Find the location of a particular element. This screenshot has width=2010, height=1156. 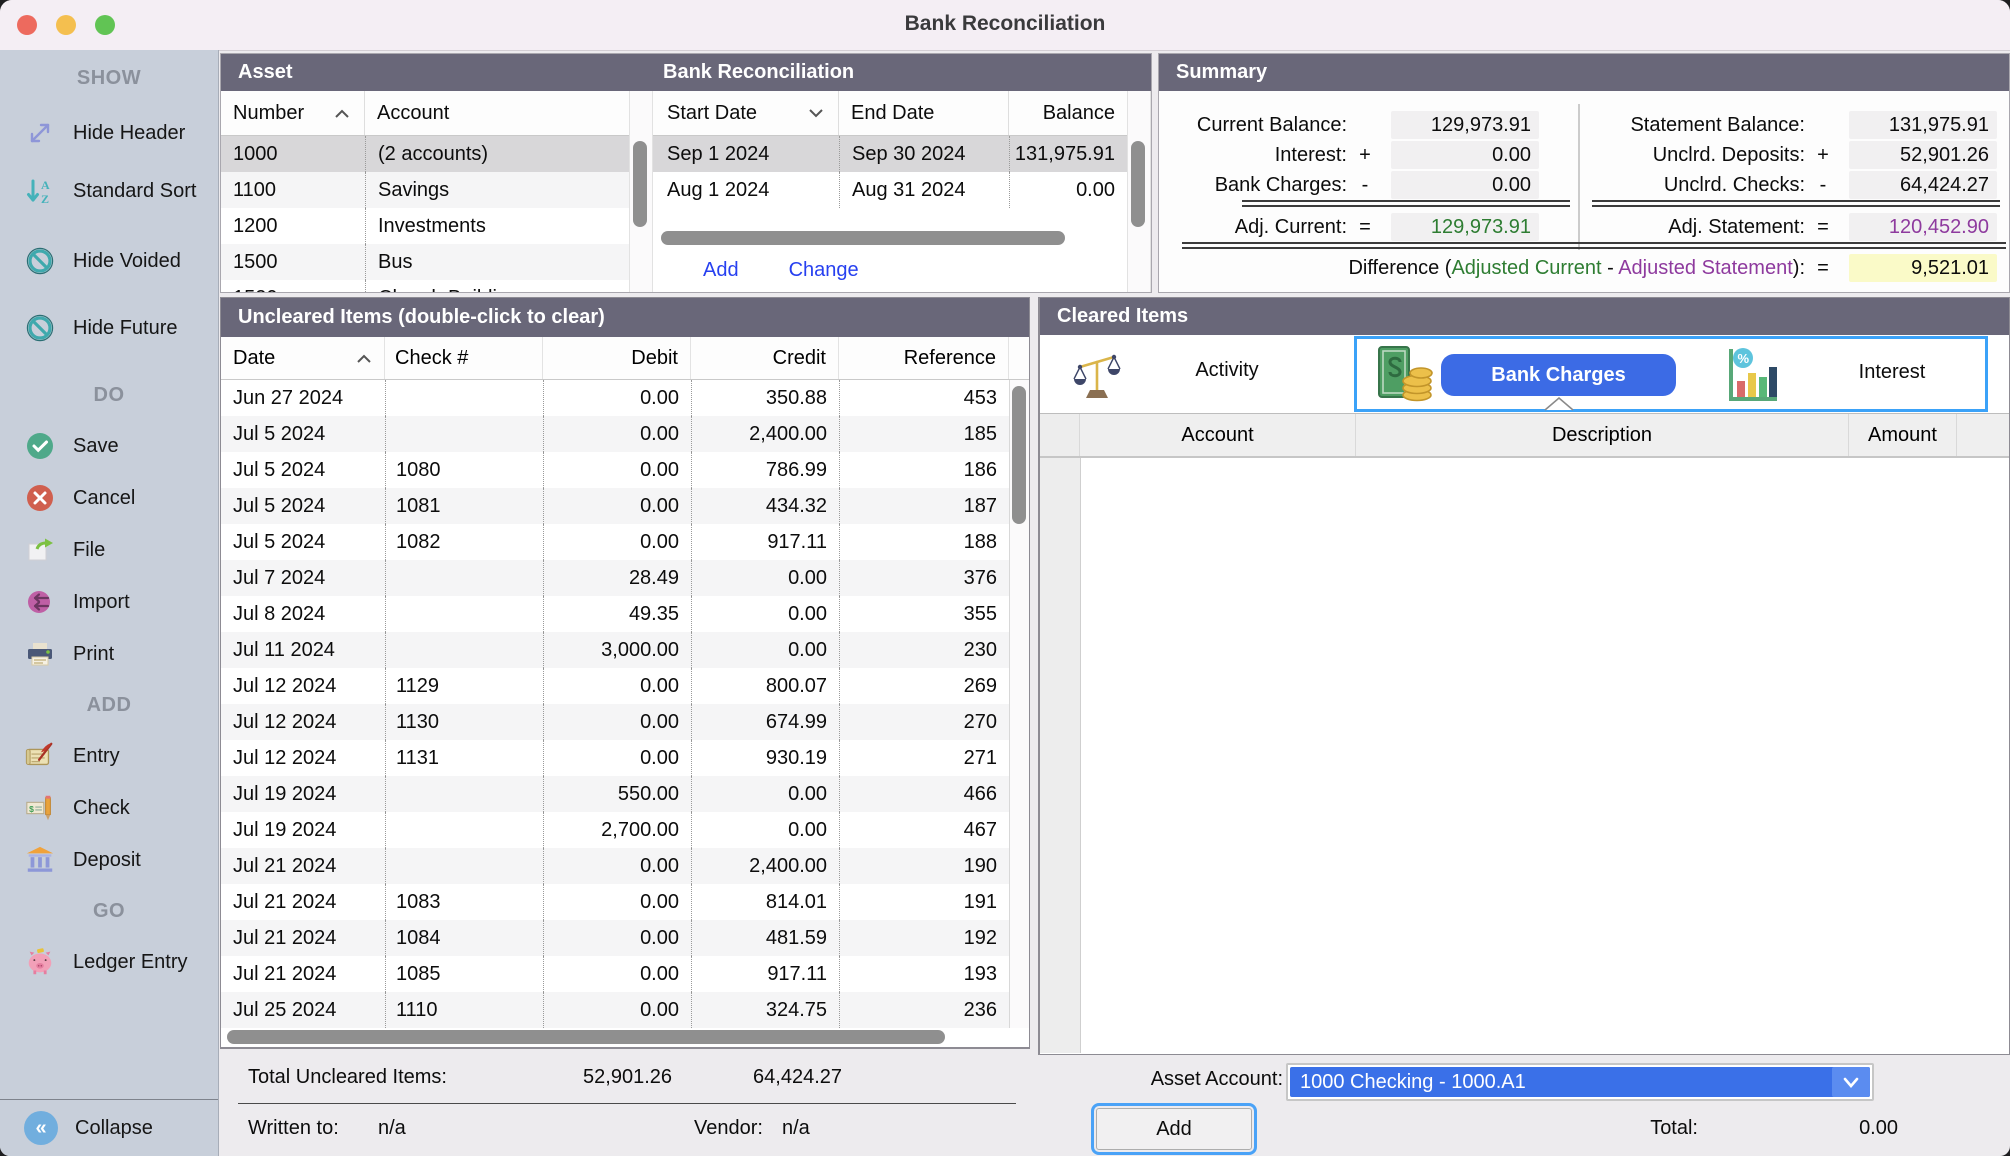

cell-account: Investments is located at coordinates (497, 226).